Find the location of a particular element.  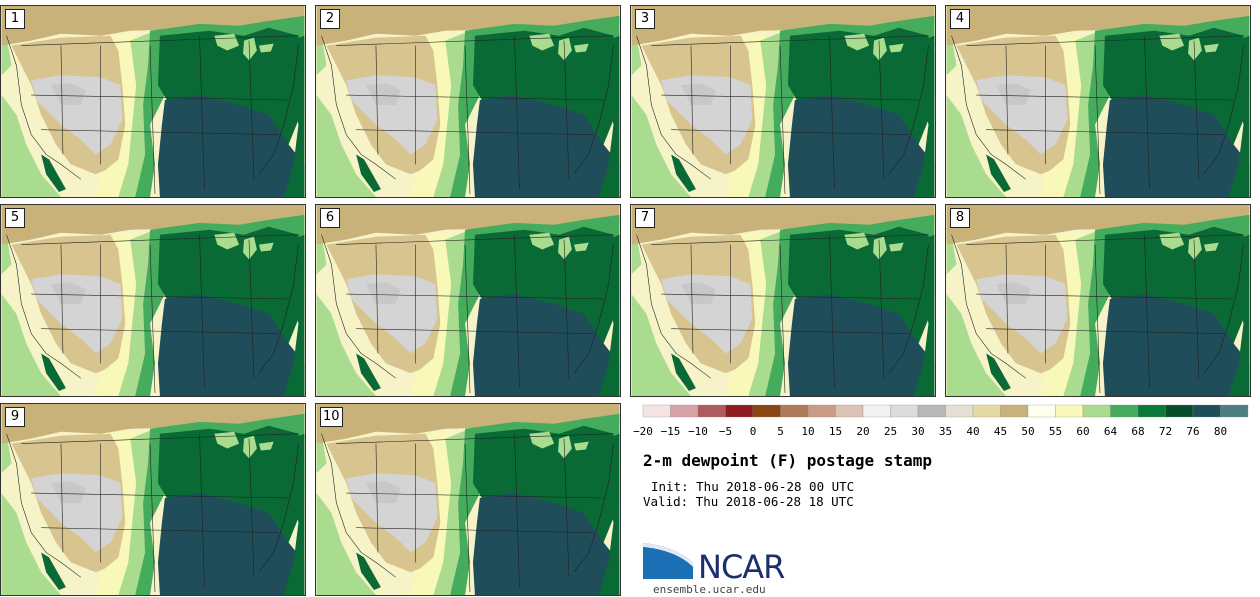

colorbar-tick-label: 76 is located at coordinates (1192, 431).